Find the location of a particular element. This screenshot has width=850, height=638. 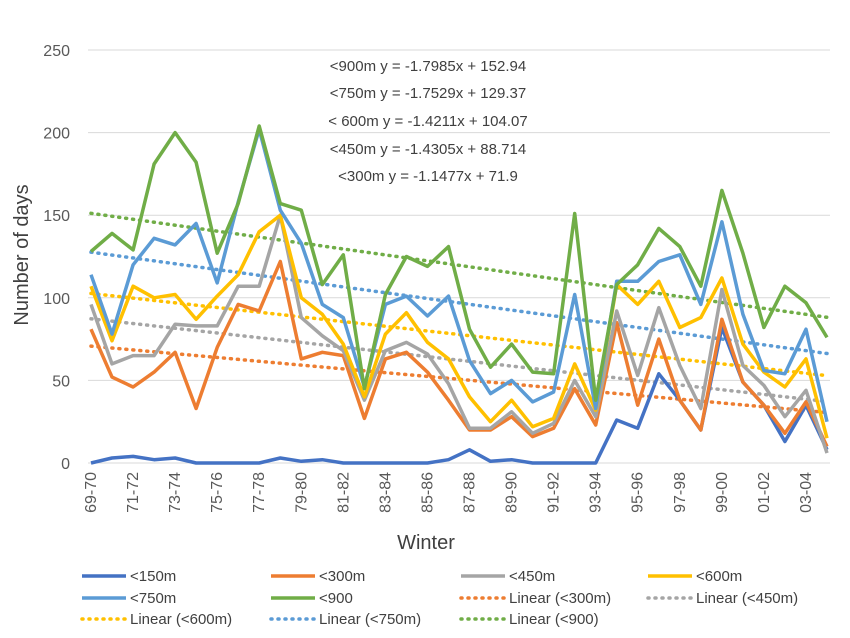

x-tick-label: 89-90 is located at coordinates (512, 492).